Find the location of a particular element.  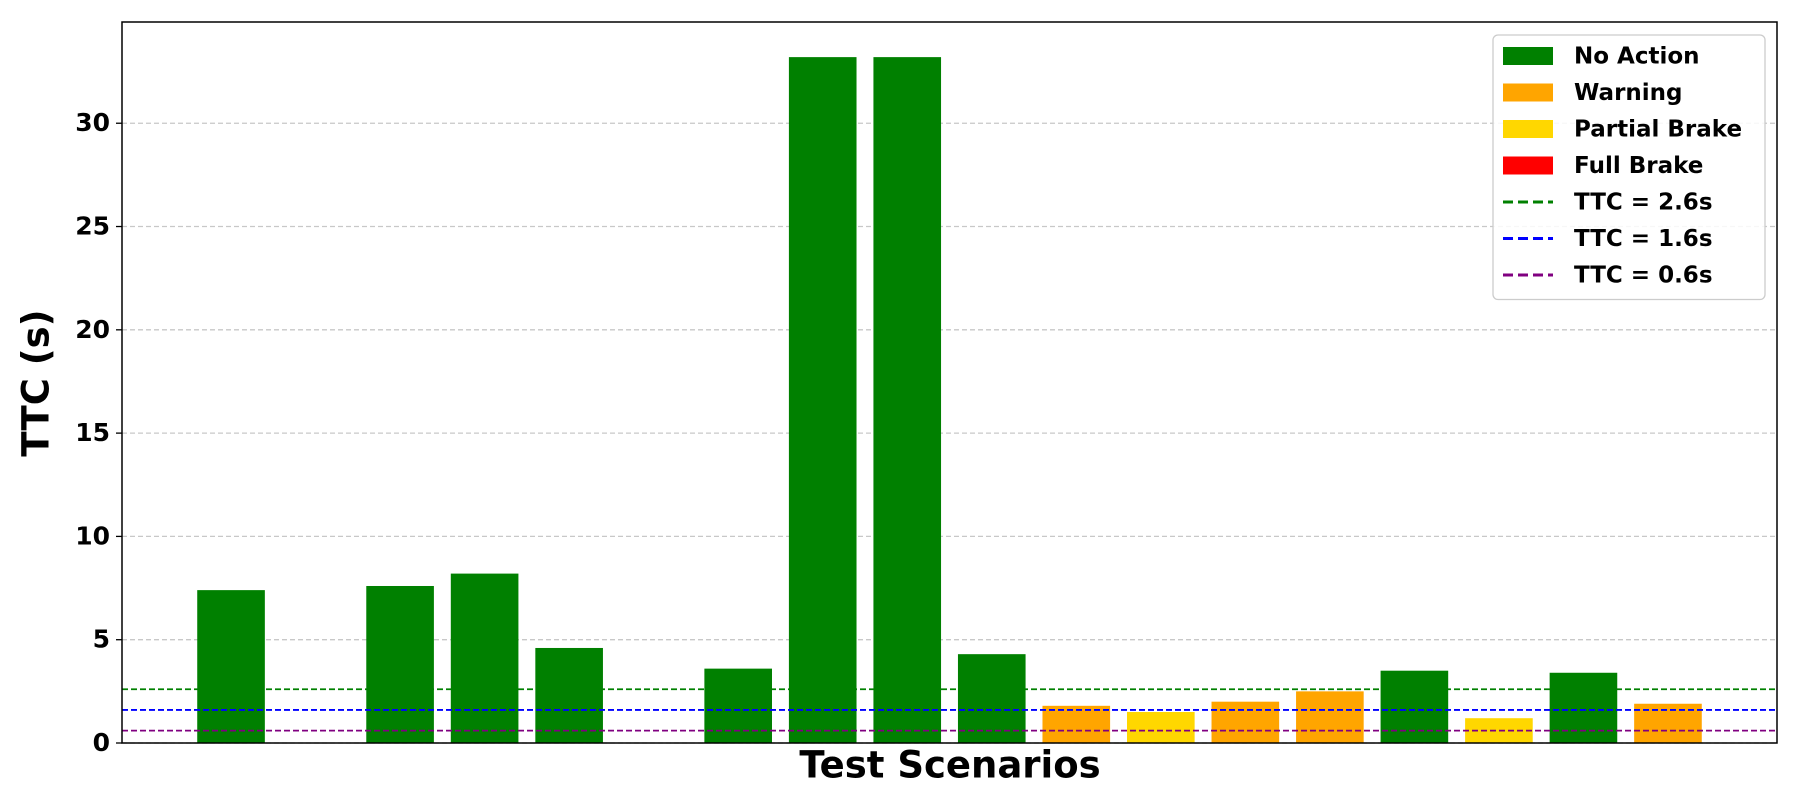

legend-label: Warning is located at coordinates (1628, 93).